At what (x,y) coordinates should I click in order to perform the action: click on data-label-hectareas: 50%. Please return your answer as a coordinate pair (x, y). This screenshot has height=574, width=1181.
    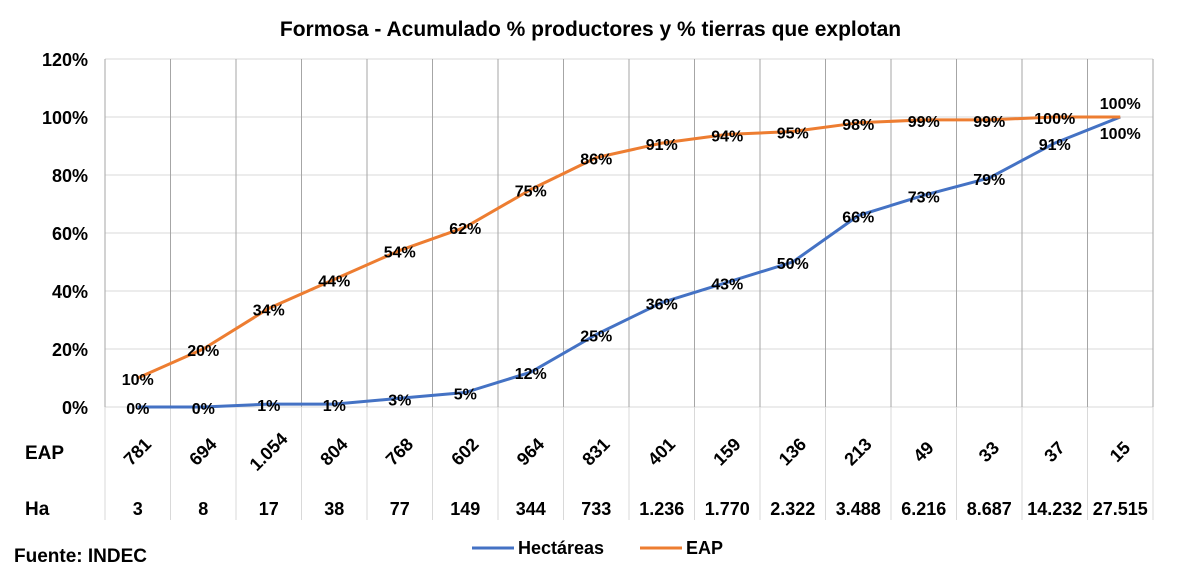
    Looking at the image, I should click on (793, 264).